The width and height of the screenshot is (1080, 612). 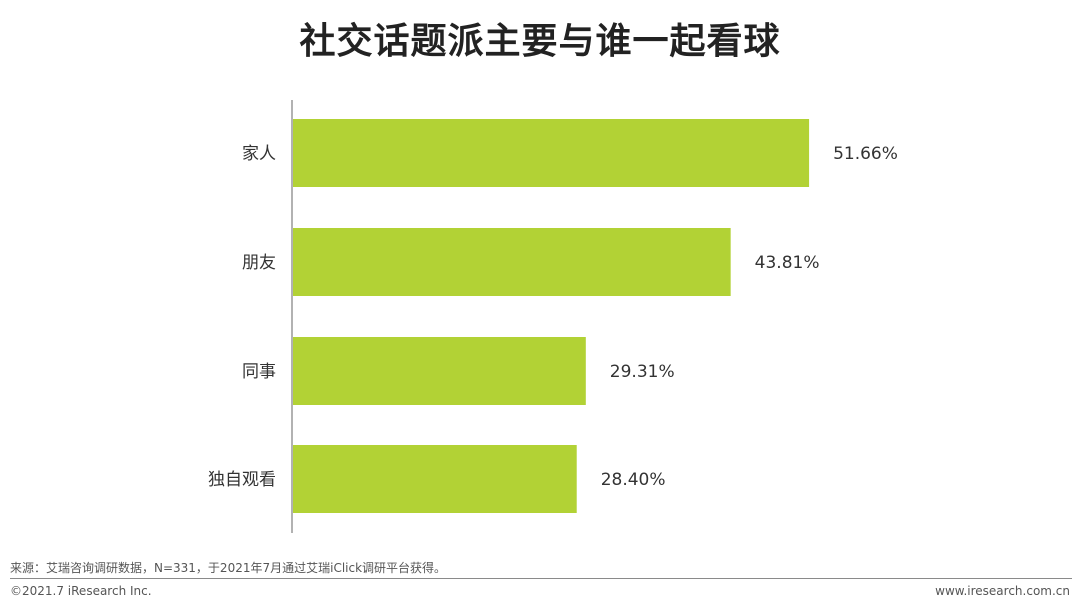 What do you see at coordinates (540, 41) in the screenshot?
I see `chart-title: 社交话题派主要与谁一起看球` at bounding box center [540, 41].